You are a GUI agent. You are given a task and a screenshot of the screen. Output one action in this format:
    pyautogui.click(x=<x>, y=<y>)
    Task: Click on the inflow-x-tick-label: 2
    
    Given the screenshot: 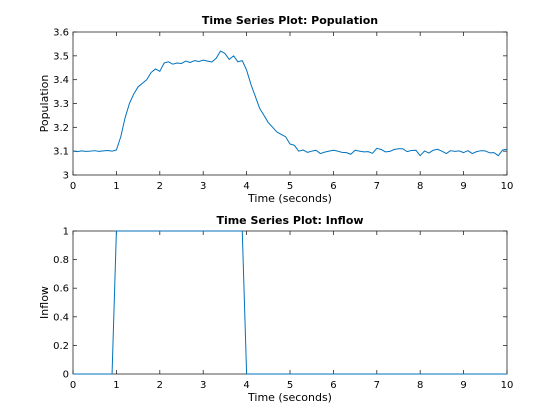 What is the action you would take?
    pyautogui.click(x=160, y=385)
    